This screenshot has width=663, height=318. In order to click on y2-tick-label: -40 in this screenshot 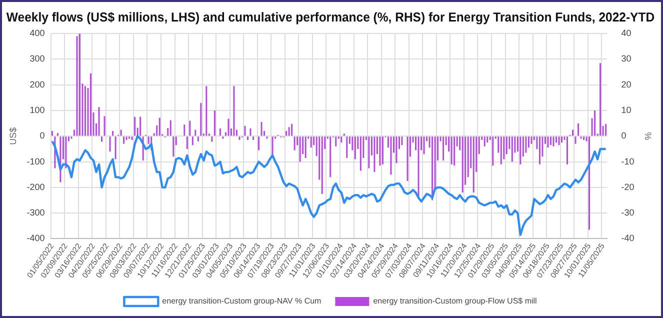, I will do `click(627, 238)`.